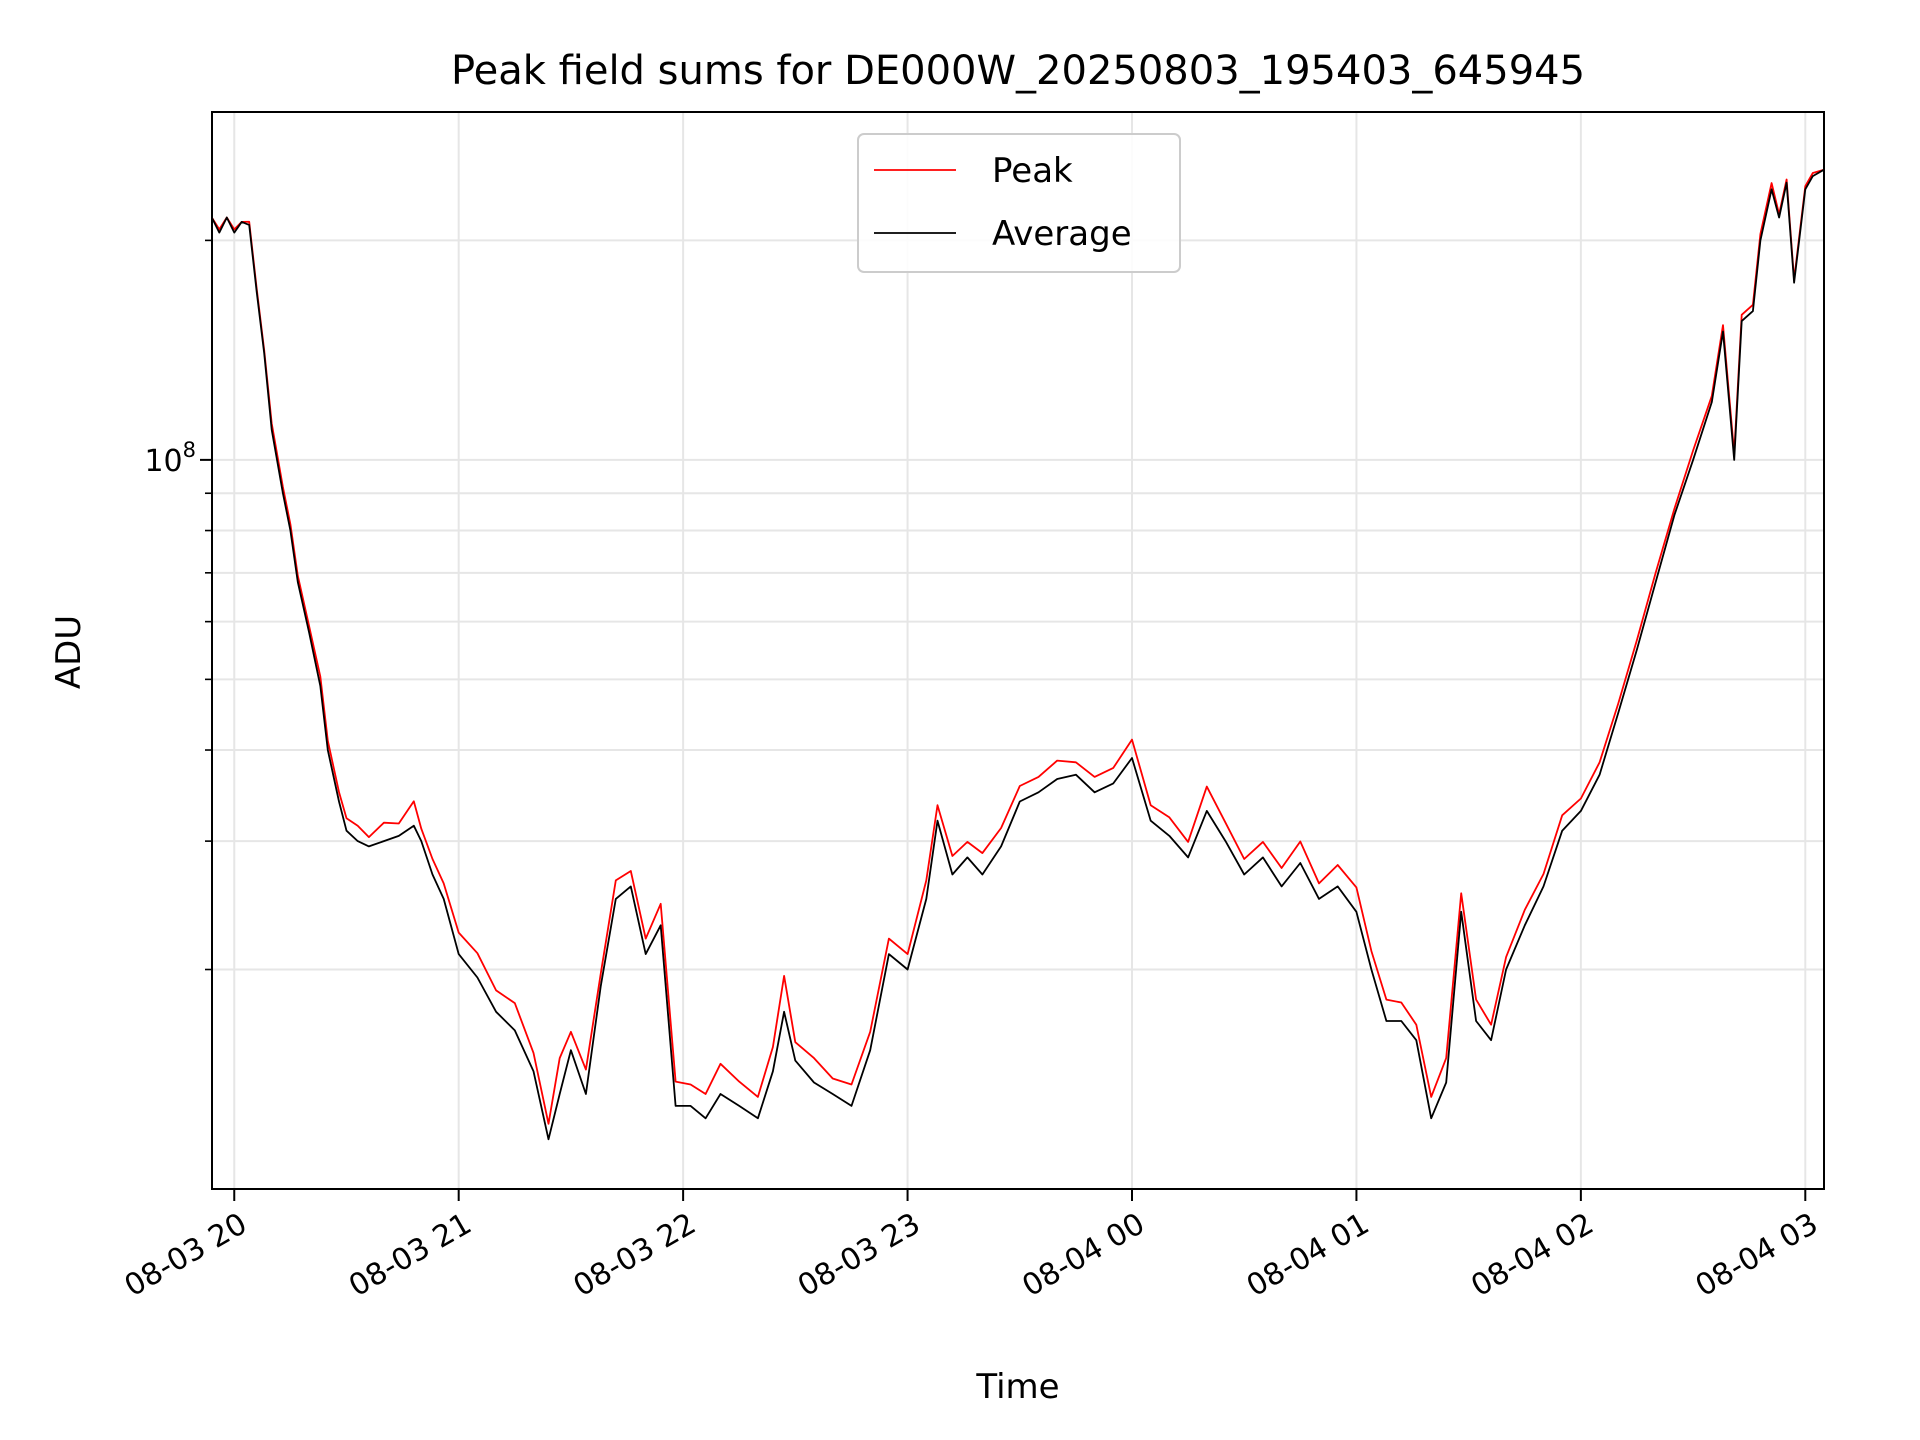 Image resolution: width=1920 pixels, height=1440 pixels. What do you see at coordinates (1017, 1387) in the screenshot?
I see `x-axis-label: Time` at bounding box center [1017, 1387].